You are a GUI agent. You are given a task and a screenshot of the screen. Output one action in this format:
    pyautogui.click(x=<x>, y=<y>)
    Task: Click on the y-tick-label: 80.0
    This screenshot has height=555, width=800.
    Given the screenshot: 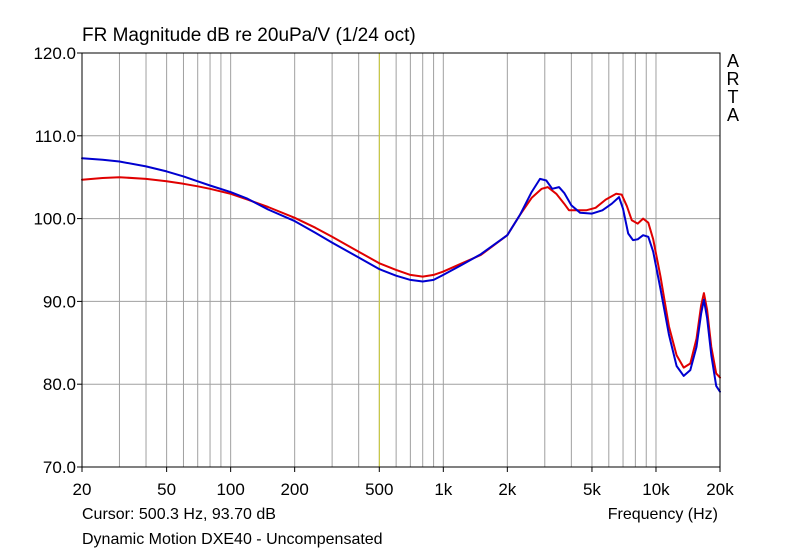 What is the action you would take?
    pyautogui.click(x=59, y=384)
    